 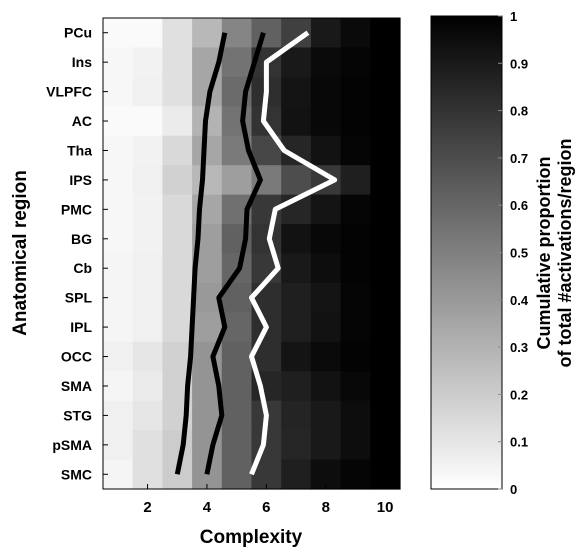 I want to click on colorbar, so click(x=466, y=252).